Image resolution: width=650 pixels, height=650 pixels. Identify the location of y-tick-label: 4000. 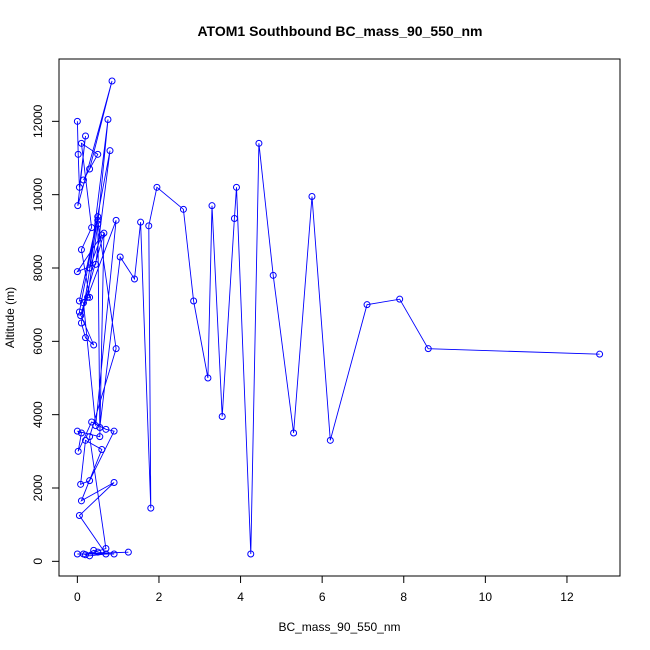
(38, 414).